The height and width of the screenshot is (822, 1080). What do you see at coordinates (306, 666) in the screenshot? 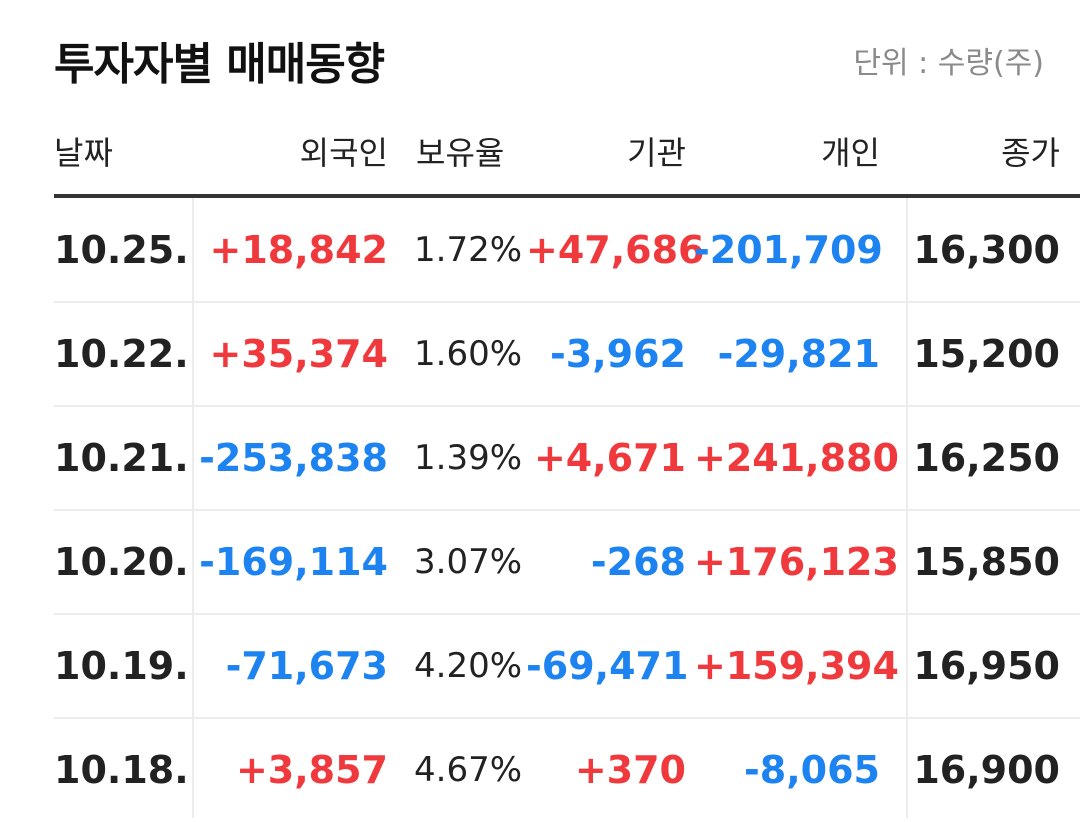
I see `foreign-cell: -71,673` at bounding box center [306, 666].